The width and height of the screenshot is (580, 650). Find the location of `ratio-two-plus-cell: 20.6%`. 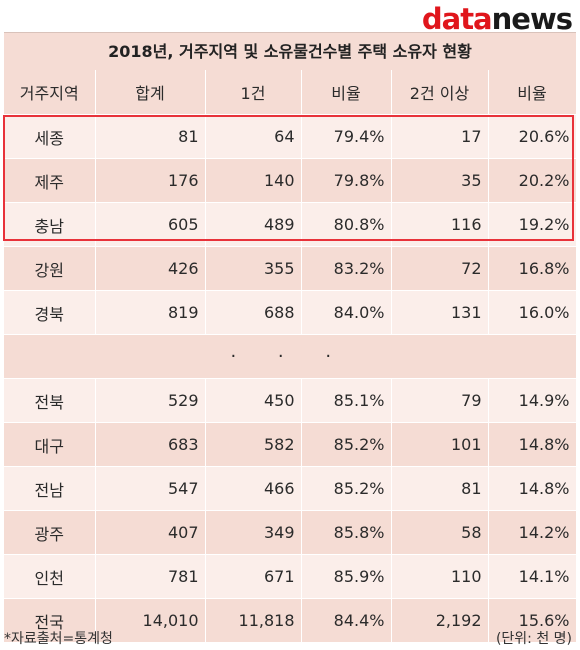

ratio-two-plus-cell: 20.6% is located at coordinates (532, 136).